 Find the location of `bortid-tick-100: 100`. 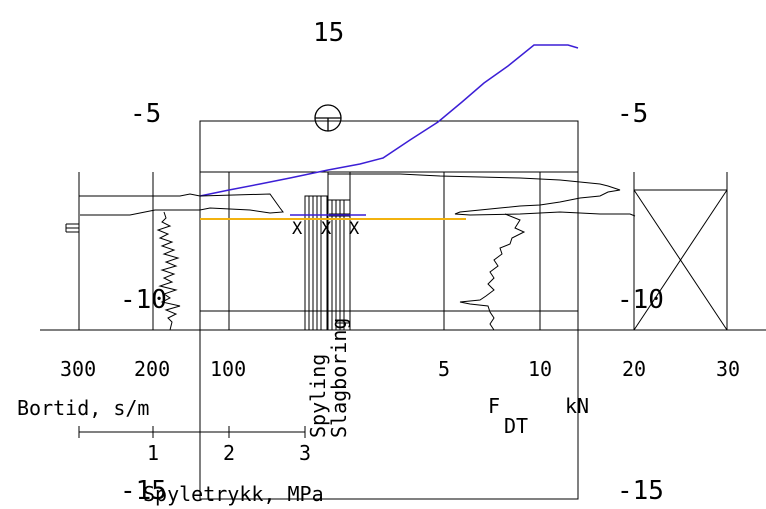

bortid-tick-100: 100 is located at coordinates (228, 369).